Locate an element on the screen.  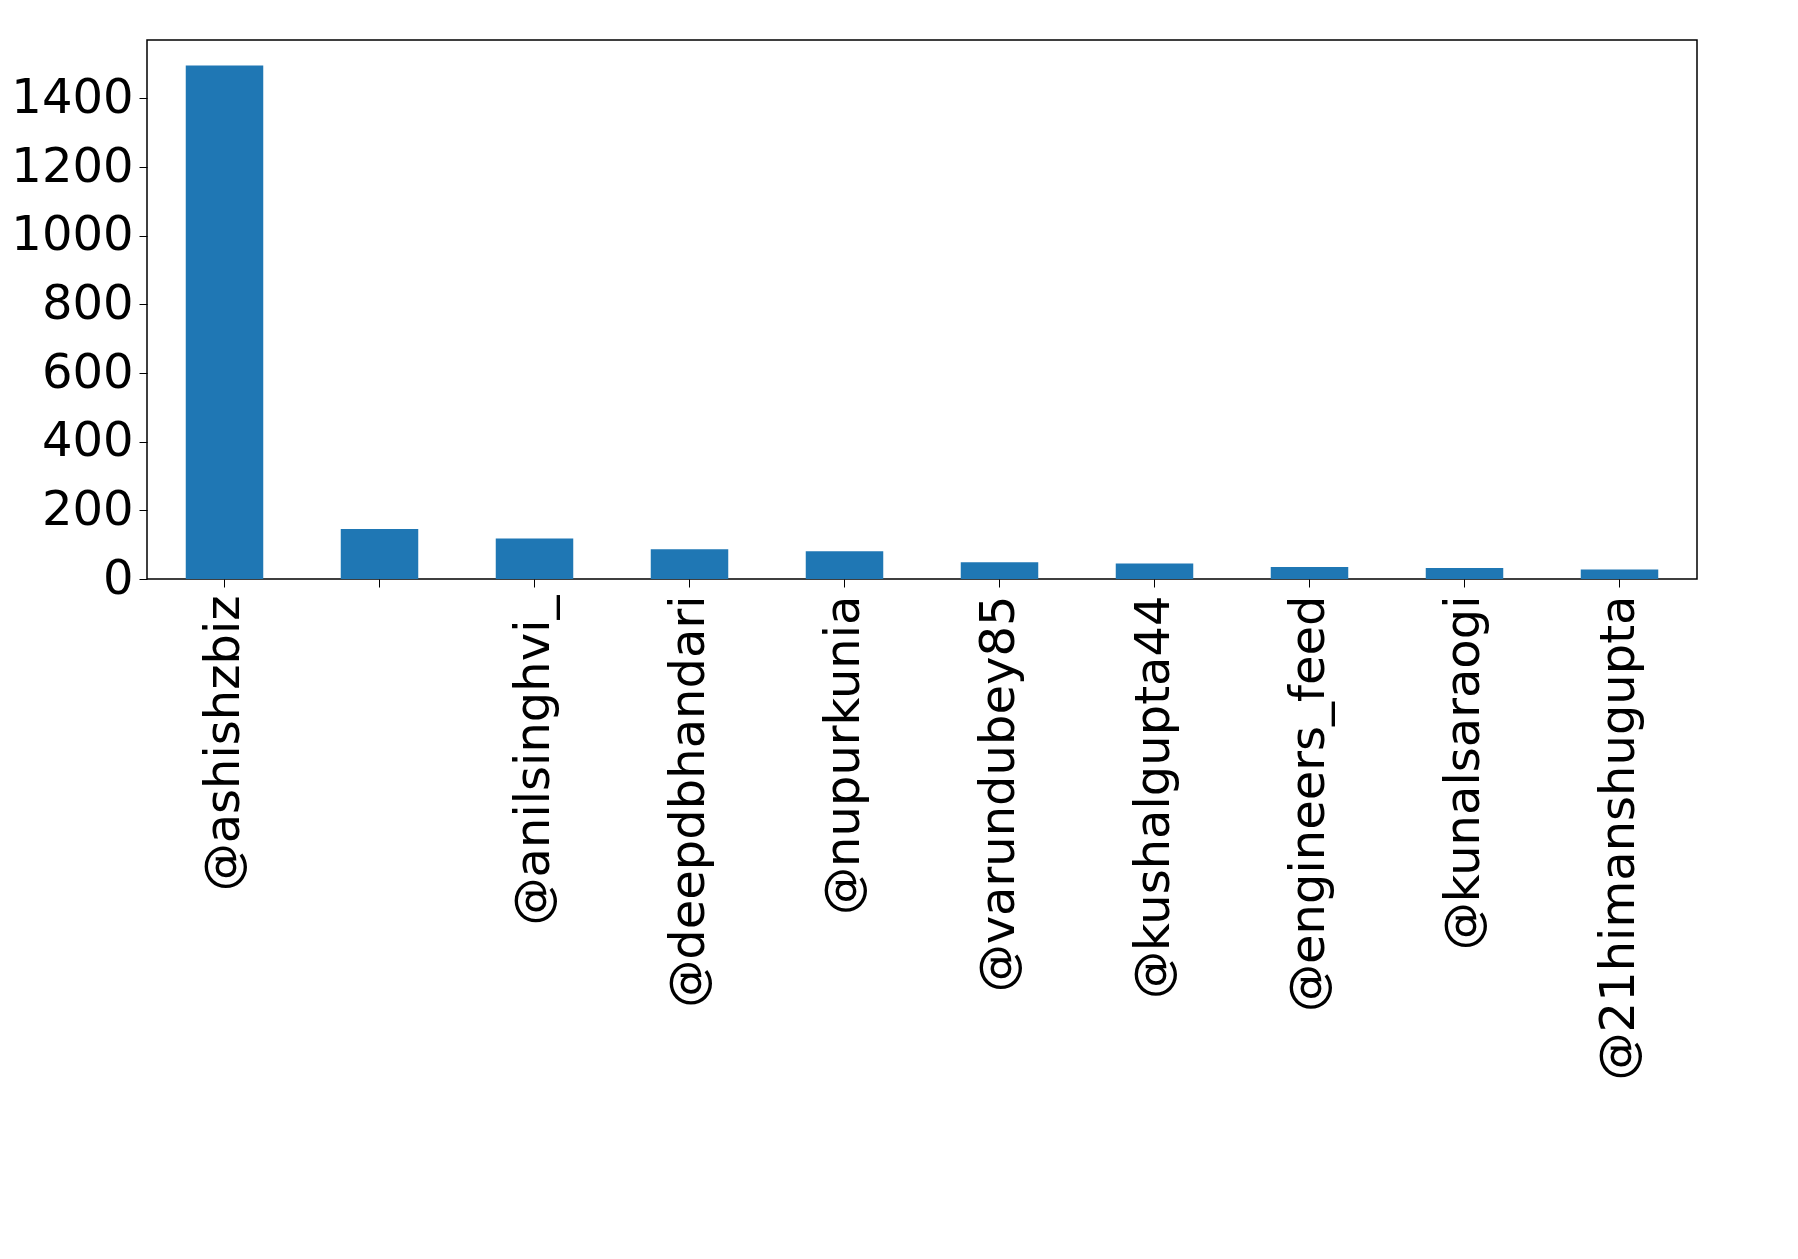
y-tick-label: 1200 is located at coordinates (72, 164).